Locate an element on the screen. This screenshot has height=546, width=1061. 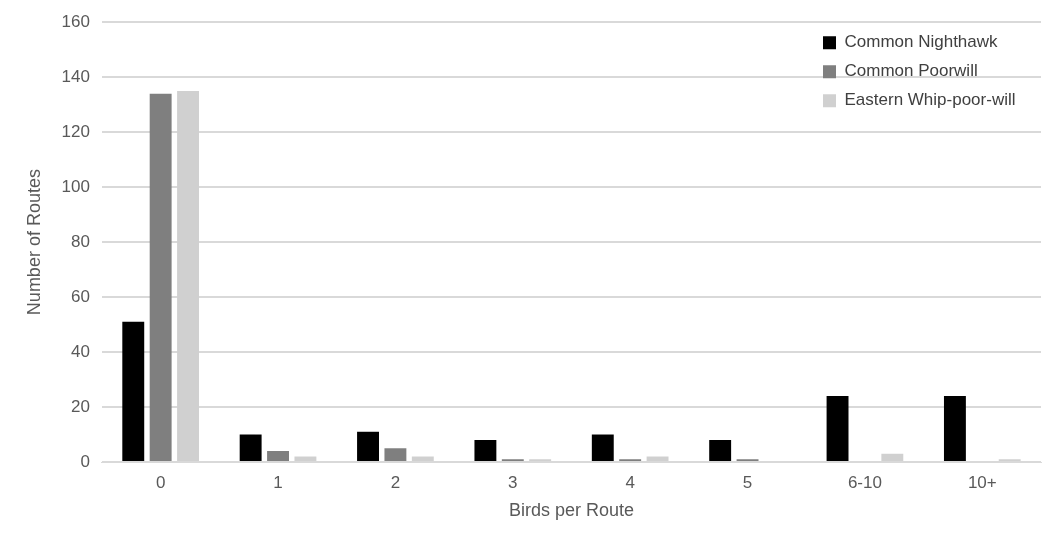
x-tick-label: 1 is located at coordinates (278, 482).